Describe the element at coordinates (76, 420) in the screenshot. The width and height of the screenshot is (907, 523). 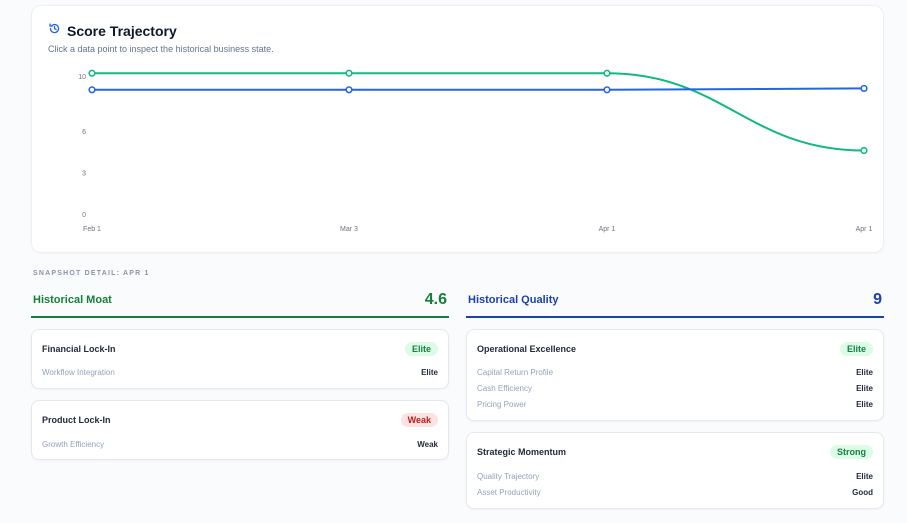
I see `card-title: Product Lock-In` at that location.